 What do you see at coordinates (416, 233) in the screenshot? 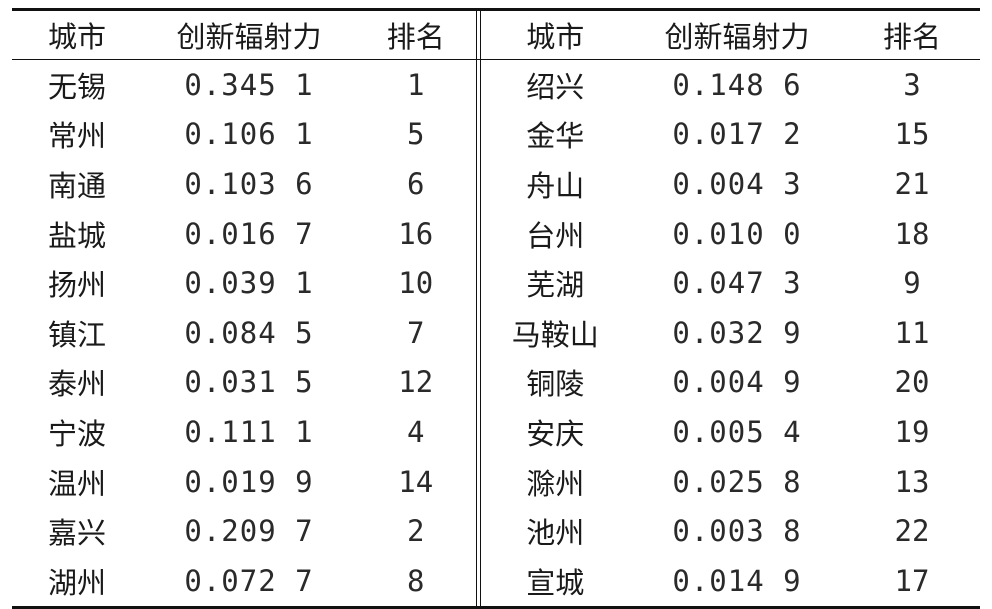
I see `rank-cell-left: 16` at bounding box center [416, 233].